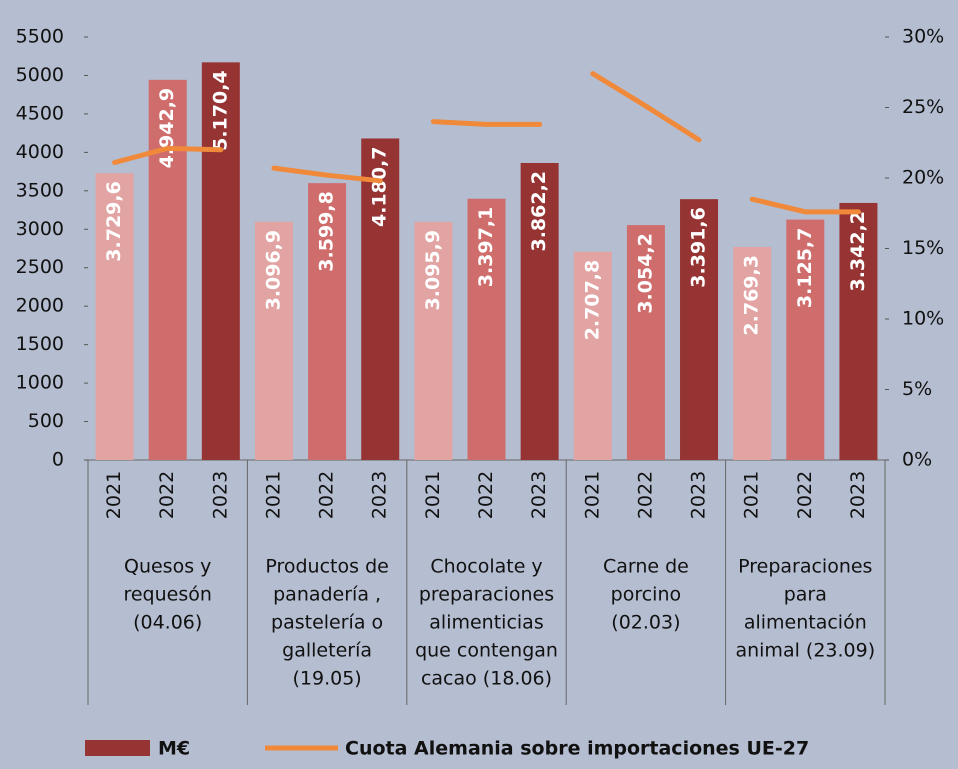  I want to click on value-label: 3.391,6, so click(699, 247).